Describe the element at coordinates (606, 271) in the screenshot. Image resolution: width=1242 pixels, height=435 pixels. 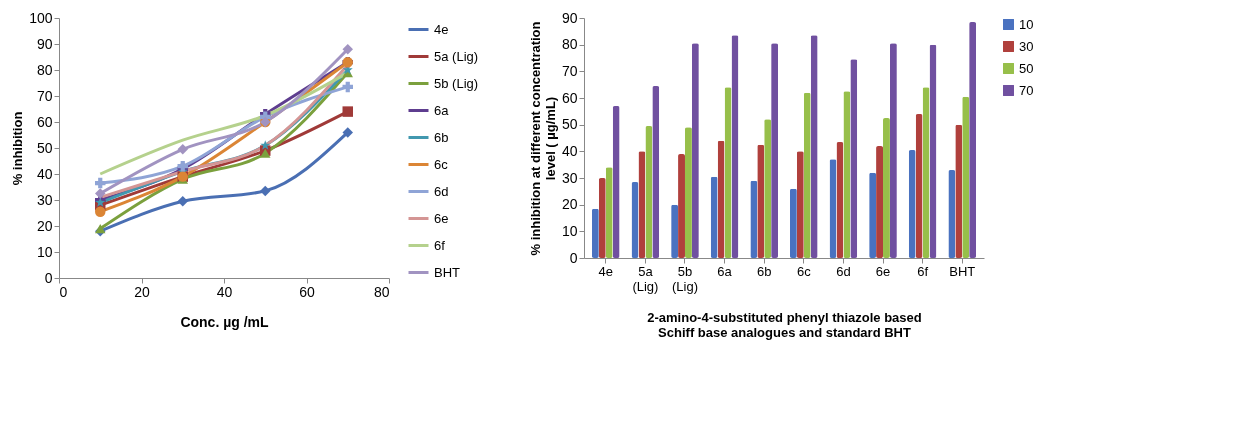
I see `x-tick-label: 4e` at that location.